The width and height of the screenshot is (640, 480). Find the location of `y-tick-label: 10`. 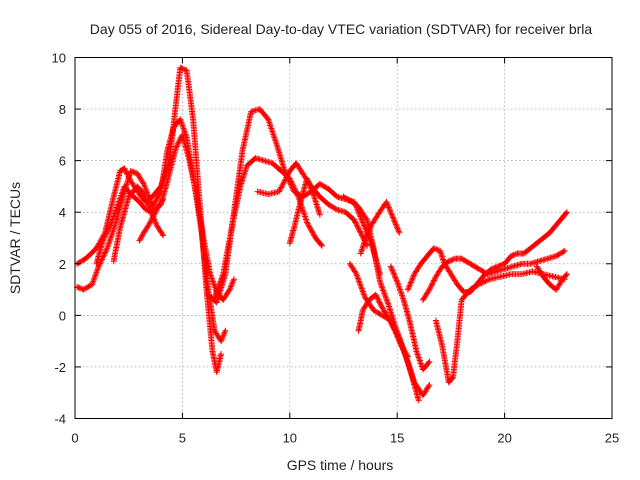

y-tick-label: 10 is located at coordinates (59, 58).